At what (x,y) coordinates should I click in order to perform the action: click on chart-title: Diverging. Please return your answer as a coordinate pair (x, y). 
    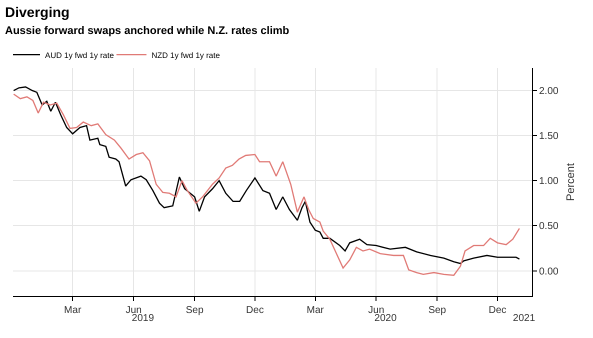
    Looking at the image, I should click on (37, 12).